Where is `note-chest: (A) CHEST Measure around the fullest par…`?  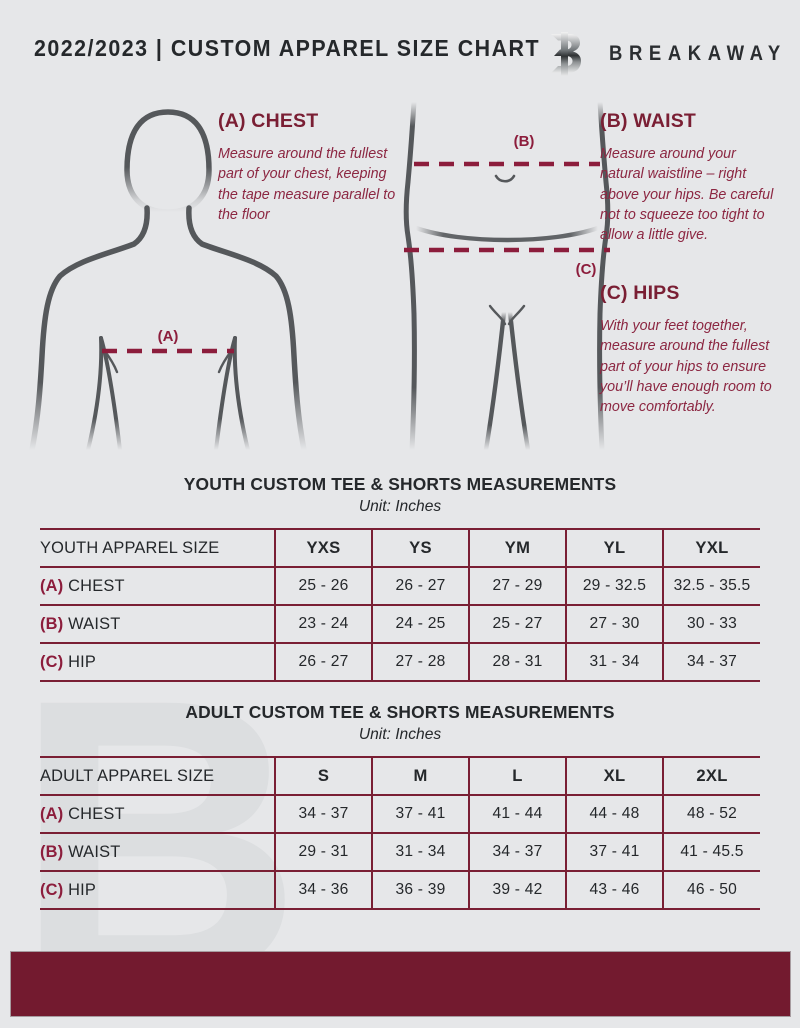 note-chest: (A) CHEST Measure around the fullest par… is located at coordinates (307, 167).